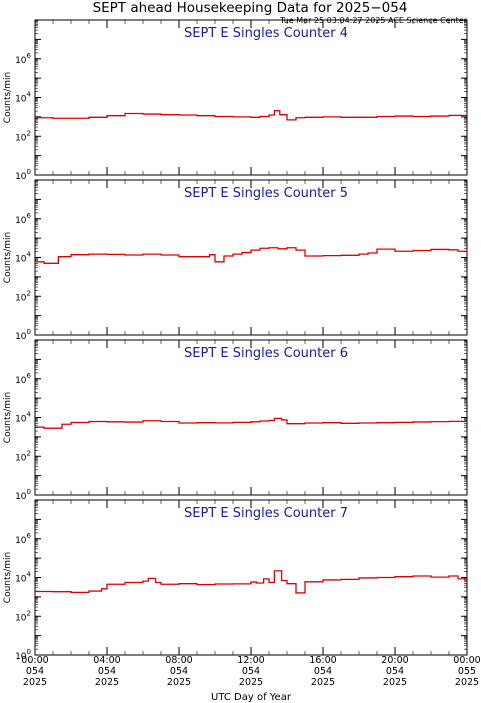 The width and height of the screenshot is (481, 703). I want to click on panel-title: SEPT E Singles Counter 4, so click(266, 33).